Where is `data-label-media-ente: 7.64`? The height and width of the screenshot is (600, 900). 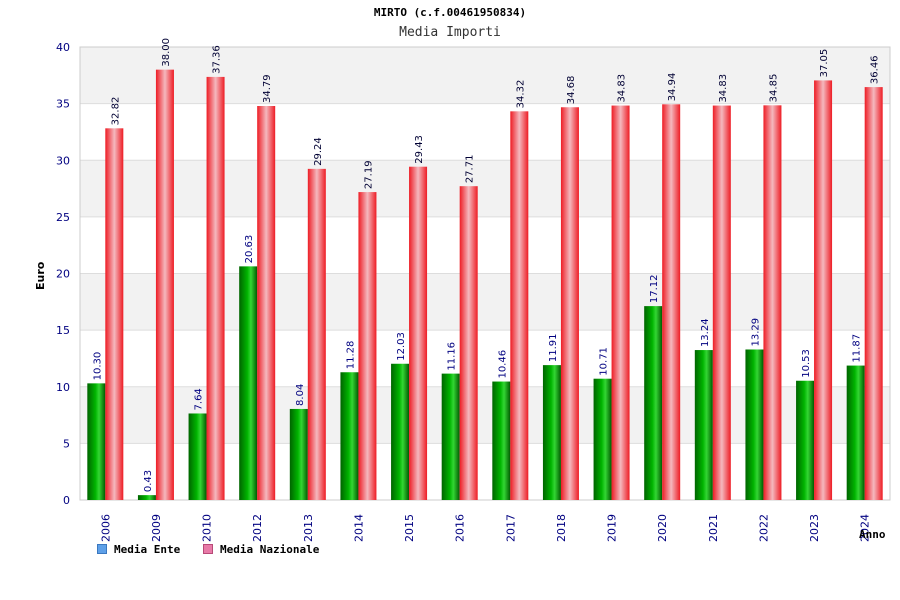
data-label-media-ente: 7.64 is located at coordinates (199, 399).